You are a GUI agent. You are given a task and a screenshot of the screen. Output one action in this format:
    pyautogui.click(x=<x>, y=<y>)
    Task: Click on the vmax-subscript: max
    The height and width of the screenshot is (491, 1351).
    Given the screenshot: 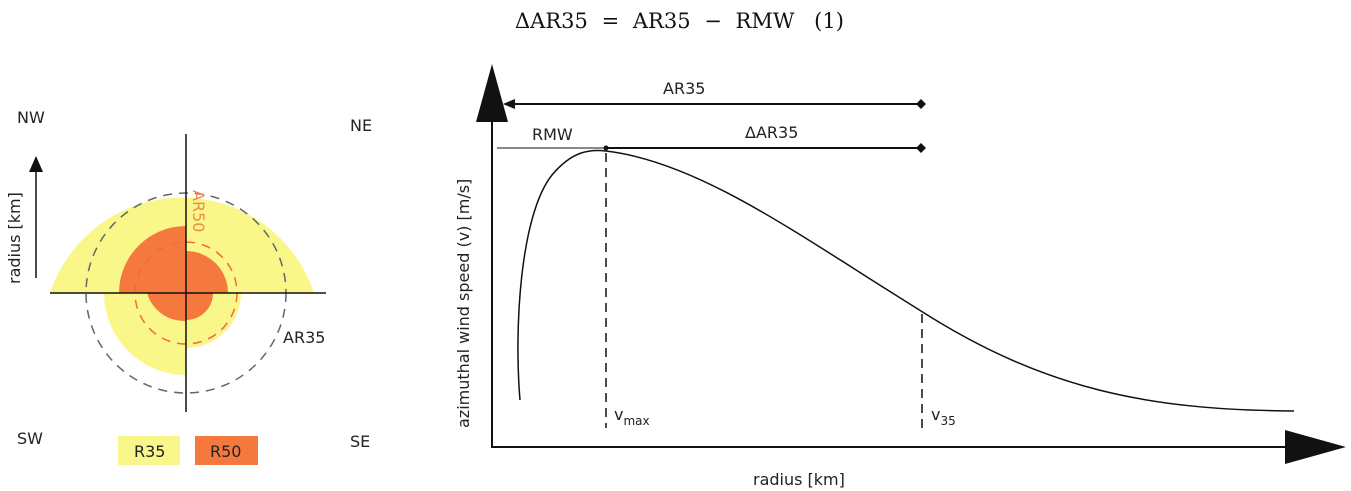 What is the action you would take?
    pyautogui.click(x=636, y=421)
    